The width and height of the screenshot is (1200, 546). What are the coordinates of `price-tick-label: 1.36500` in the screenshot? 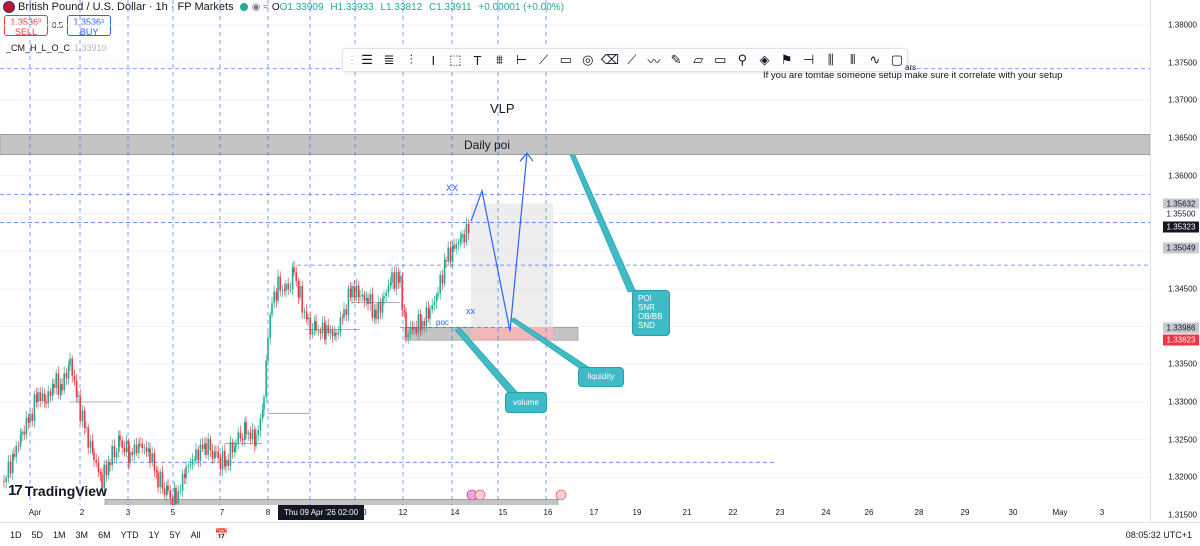 It's located at (1182, 138).